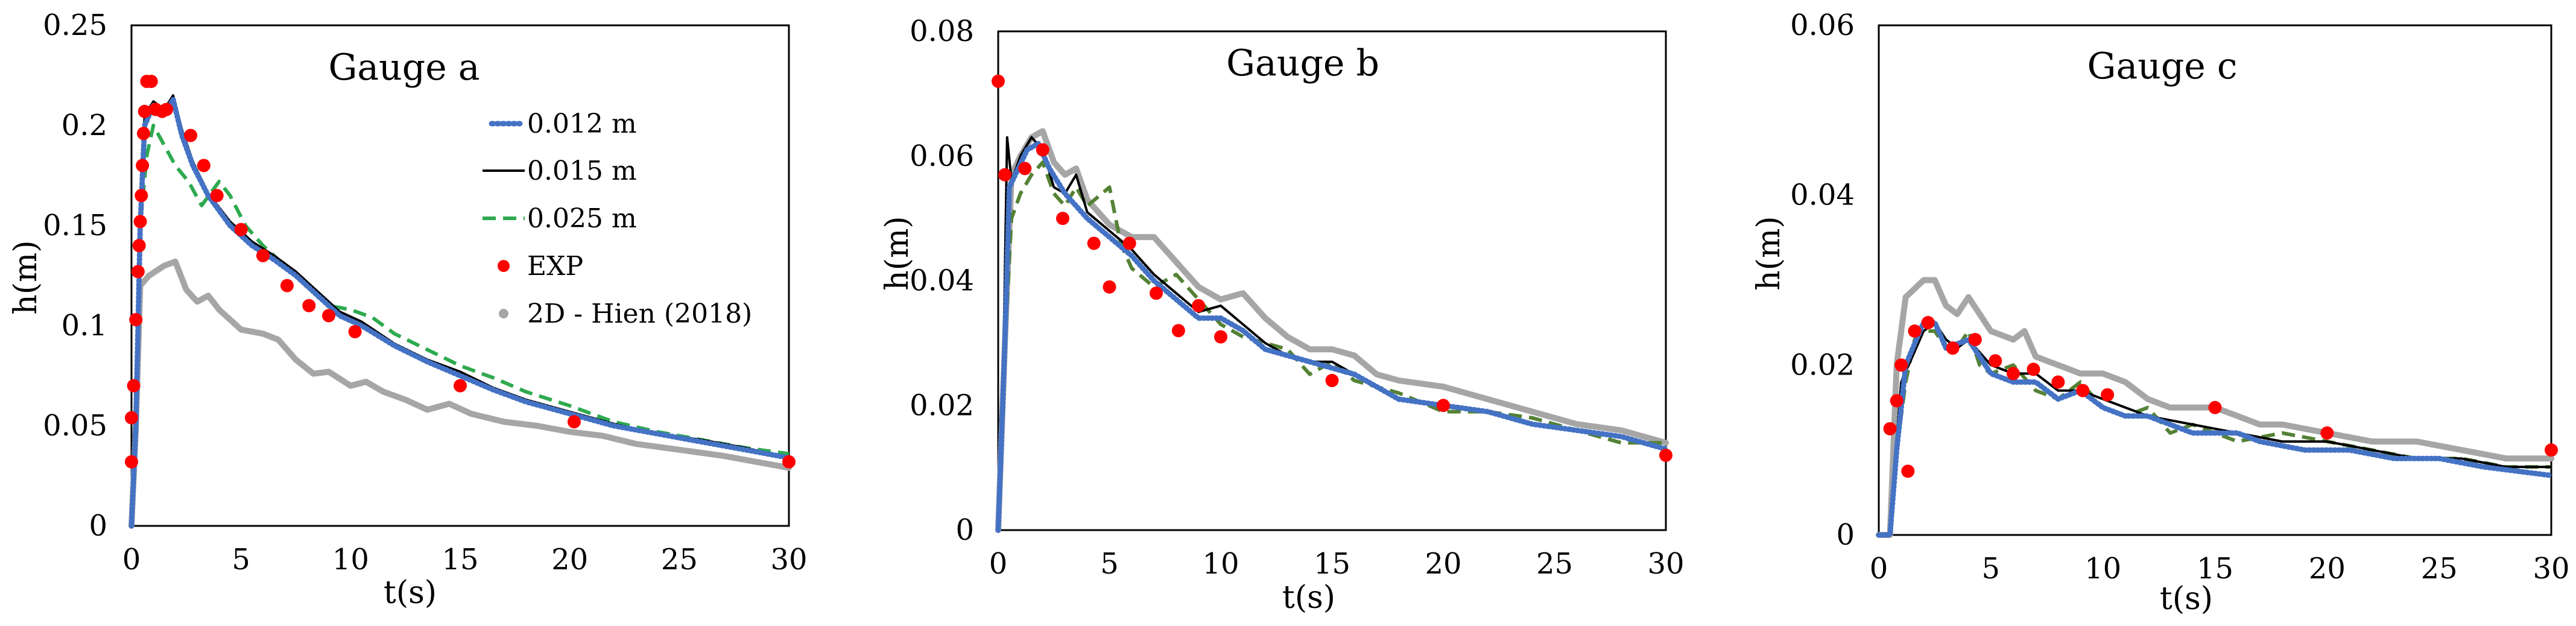 This screenshot has width=2576, height=626. Describe the element at coordinates (75, 426) in the screenshot. I see `y-tick-label: 0.05` at that location.